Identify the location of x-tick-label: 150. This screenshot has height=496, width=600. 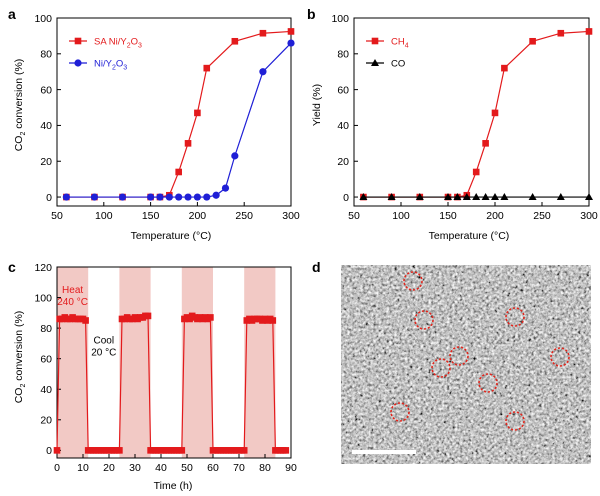
(448, 216).